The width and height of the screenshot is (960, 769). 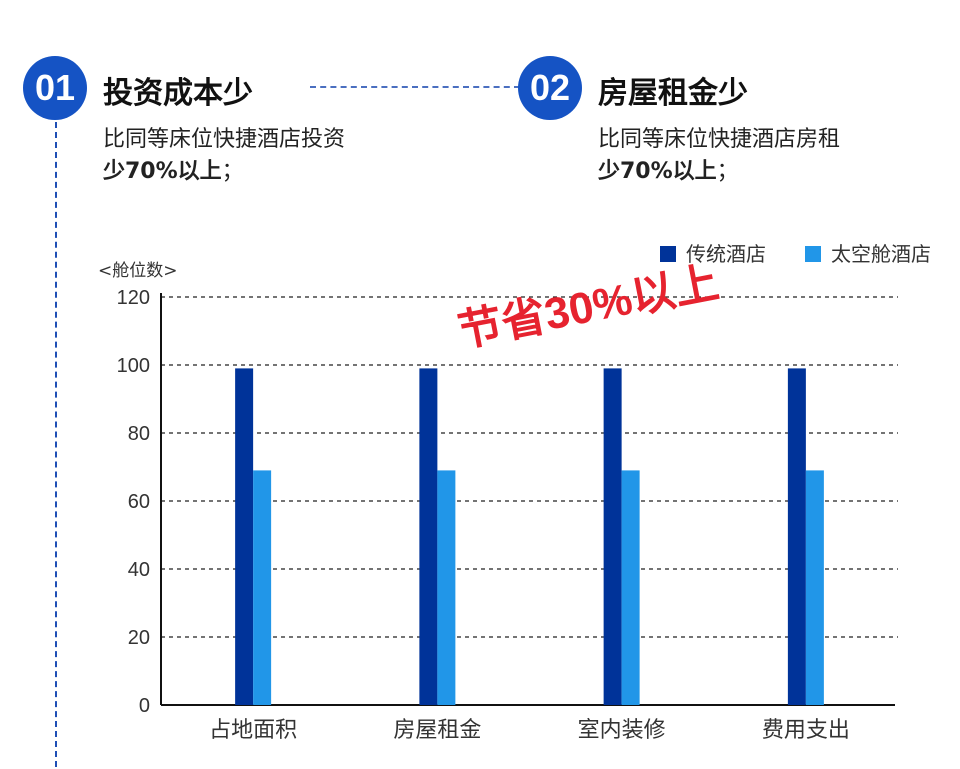 What do you see at coordinates (806, 730) in the screenshot?
I see `x-tick-label: 费用支出` at bounding box center [806, 730].